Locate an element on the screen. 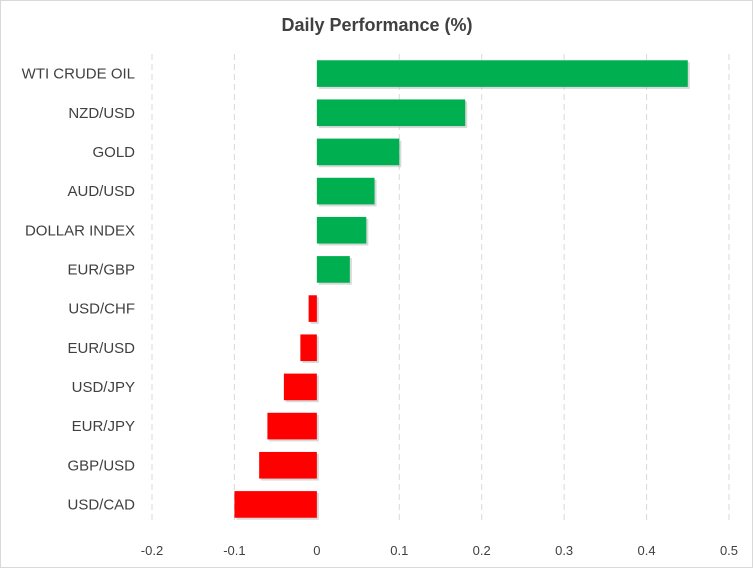  category-label: GBP/USD is located at coordinates (101, 465).